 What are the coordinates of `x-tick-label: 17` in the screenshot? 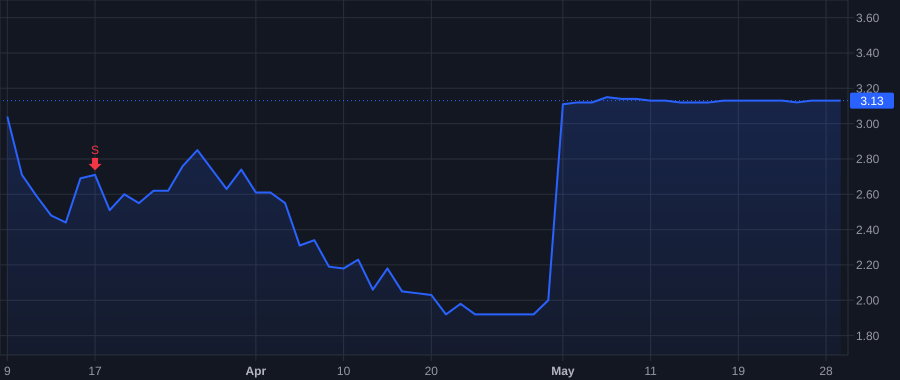 It's located at (95, 371).